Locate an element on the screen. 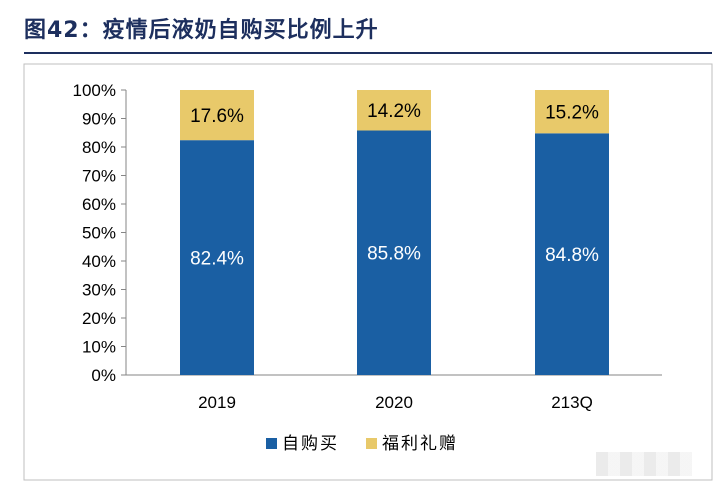  data-label: 82.4% is located at coordinates (217, 259).